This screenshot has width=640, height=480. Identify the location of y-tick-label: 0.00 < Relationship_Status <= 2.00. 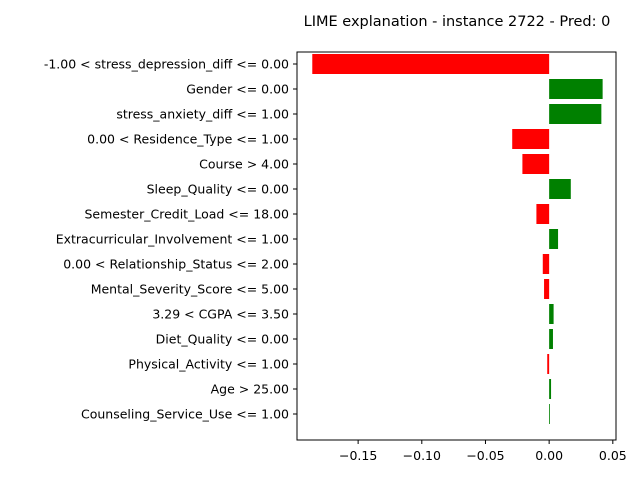
(176, 264).